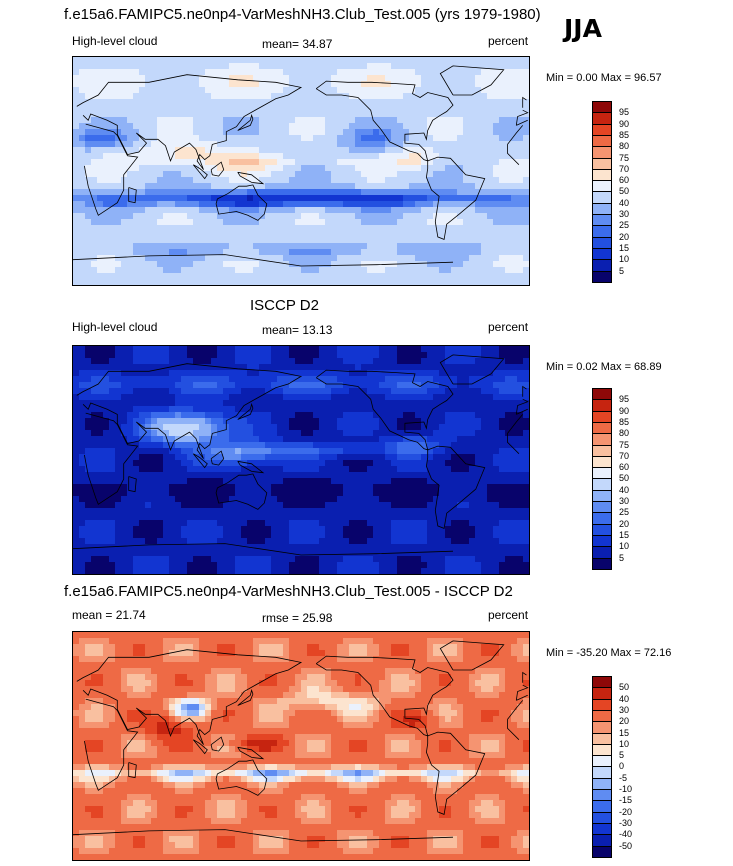 Image resolution: width=733 pixels, height=866 pixels. Describe the element at coordinates (624, 112) in the screenshot. I see `colorbar-tick-label: 95` at that location.